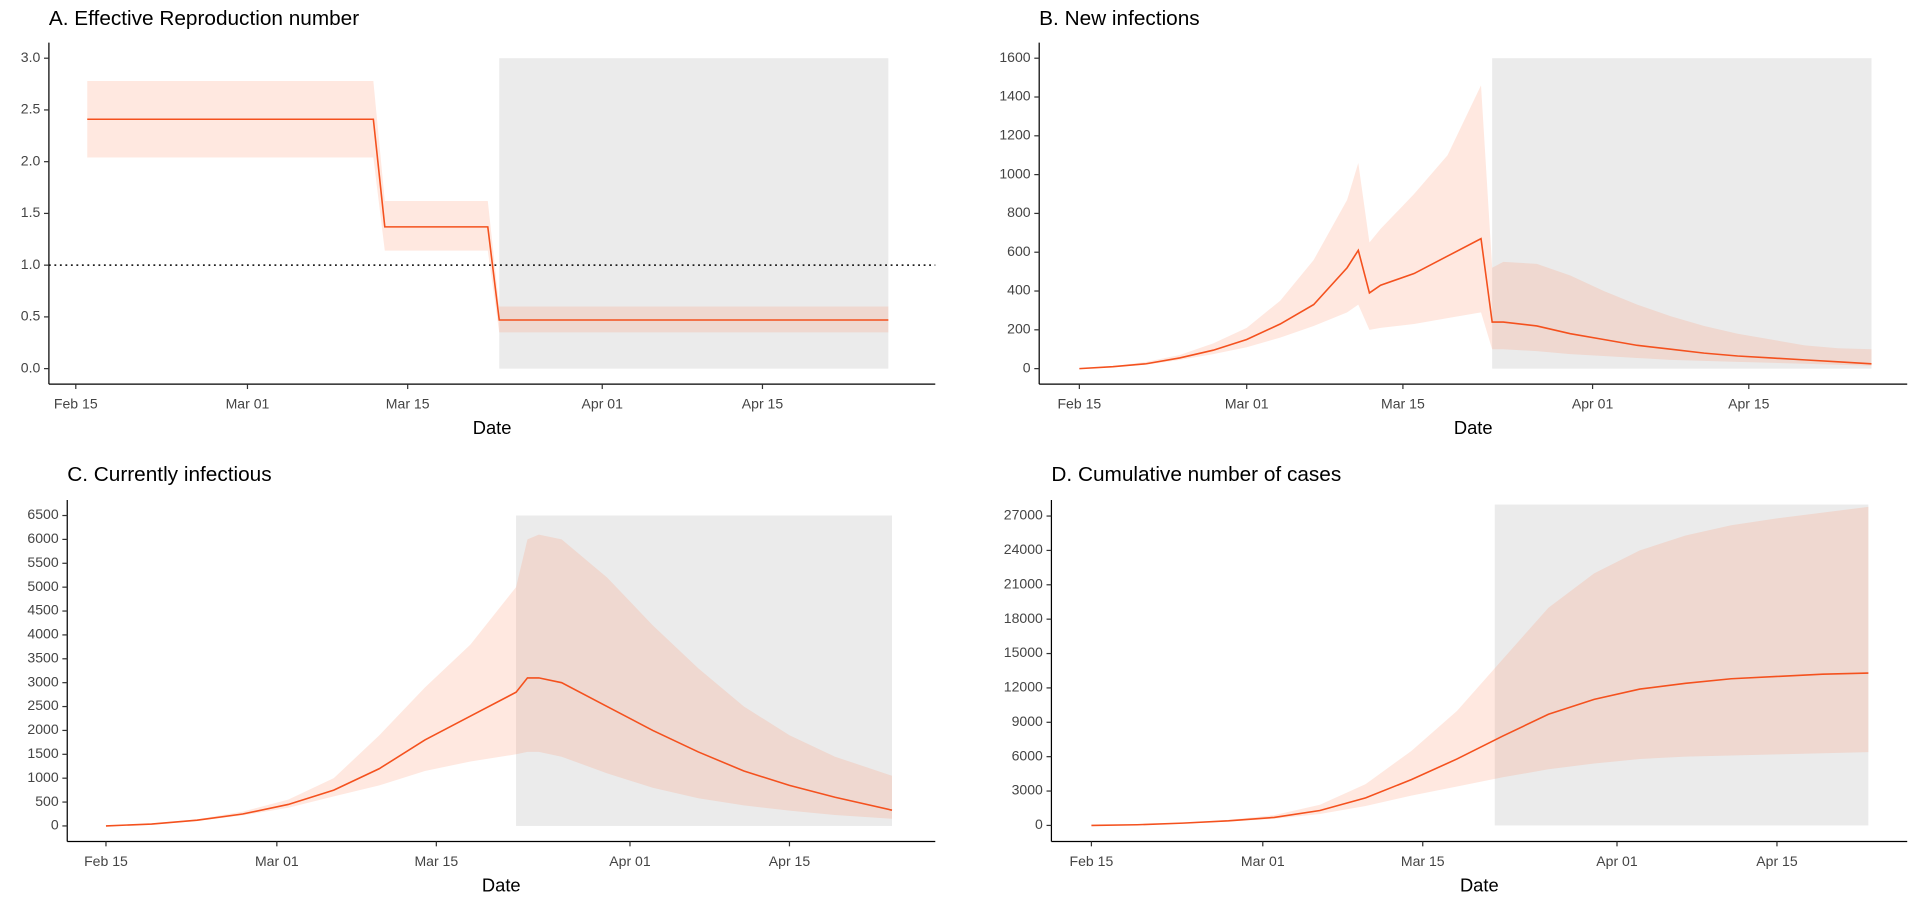  I want to click on y-tick-label: 0.0, so click(31, 367).